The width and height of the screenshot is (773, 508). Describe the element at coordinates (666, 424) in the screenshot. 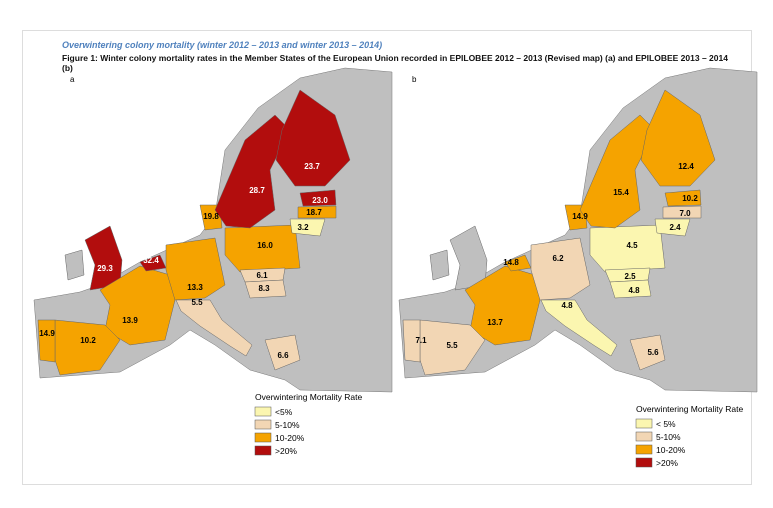

I see `legend-label: < 5%` at that location.